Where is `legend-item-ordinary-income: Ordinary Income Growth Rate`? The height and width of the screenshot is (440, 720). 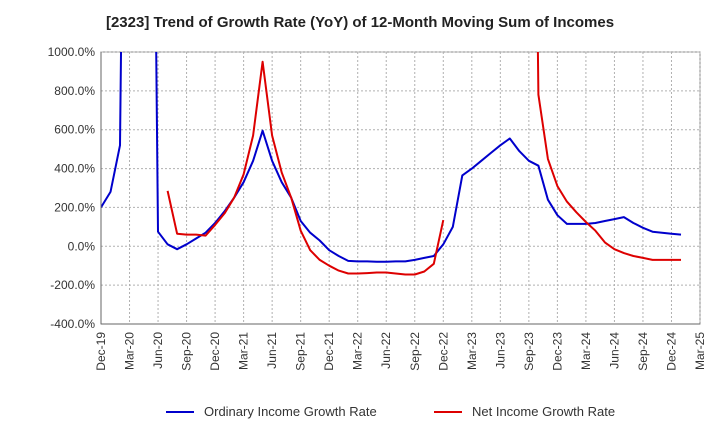
legend-item-ordinary-income: Ordinary Income Growth Rate is located at coordinates (271, 411).